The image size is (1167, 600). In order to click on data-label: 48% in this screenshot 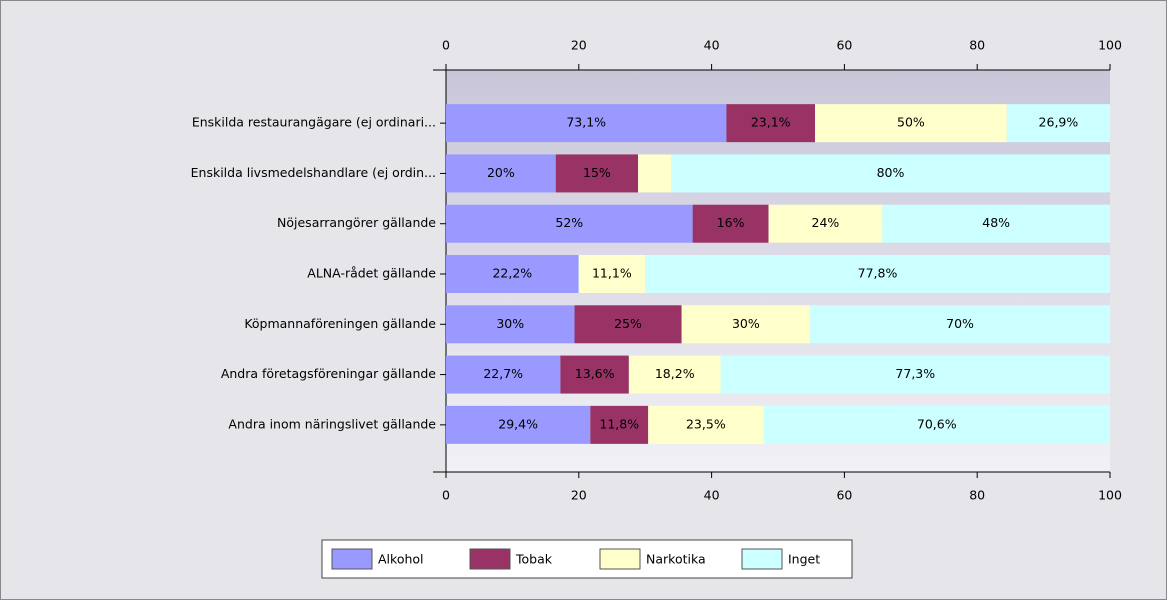, I will do `click(996, 222)`.